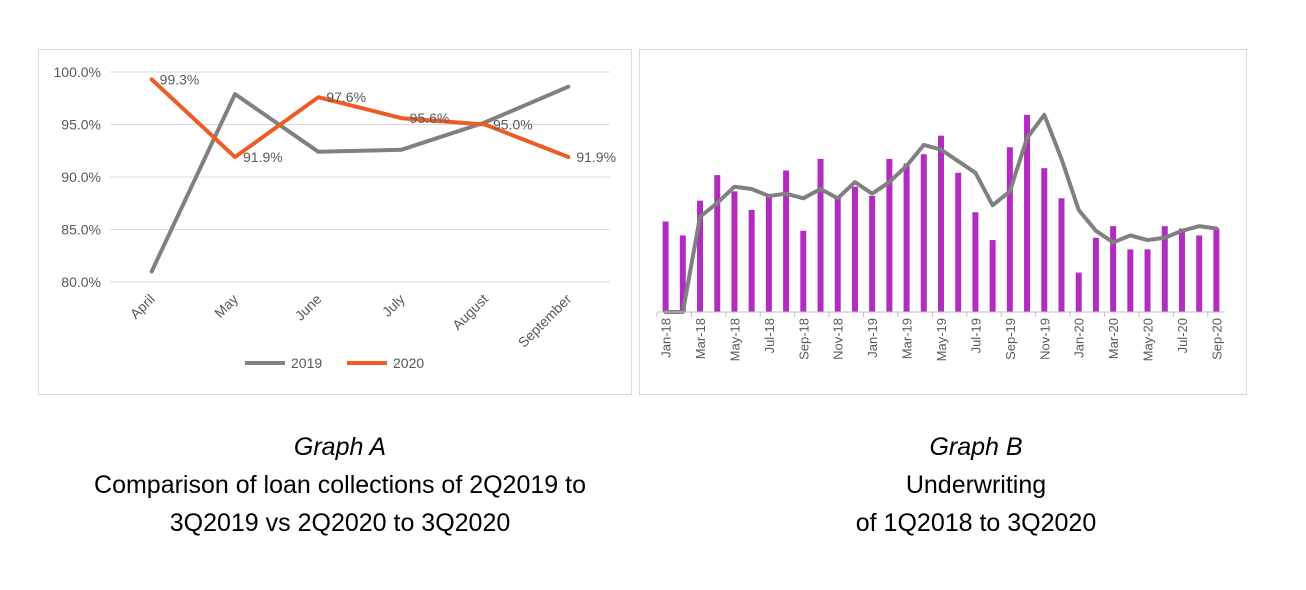 Image resolution: width=1306 pixels, height=590 pixels. I want to click on x-tick-label: Jul-18, so click(769, 335).